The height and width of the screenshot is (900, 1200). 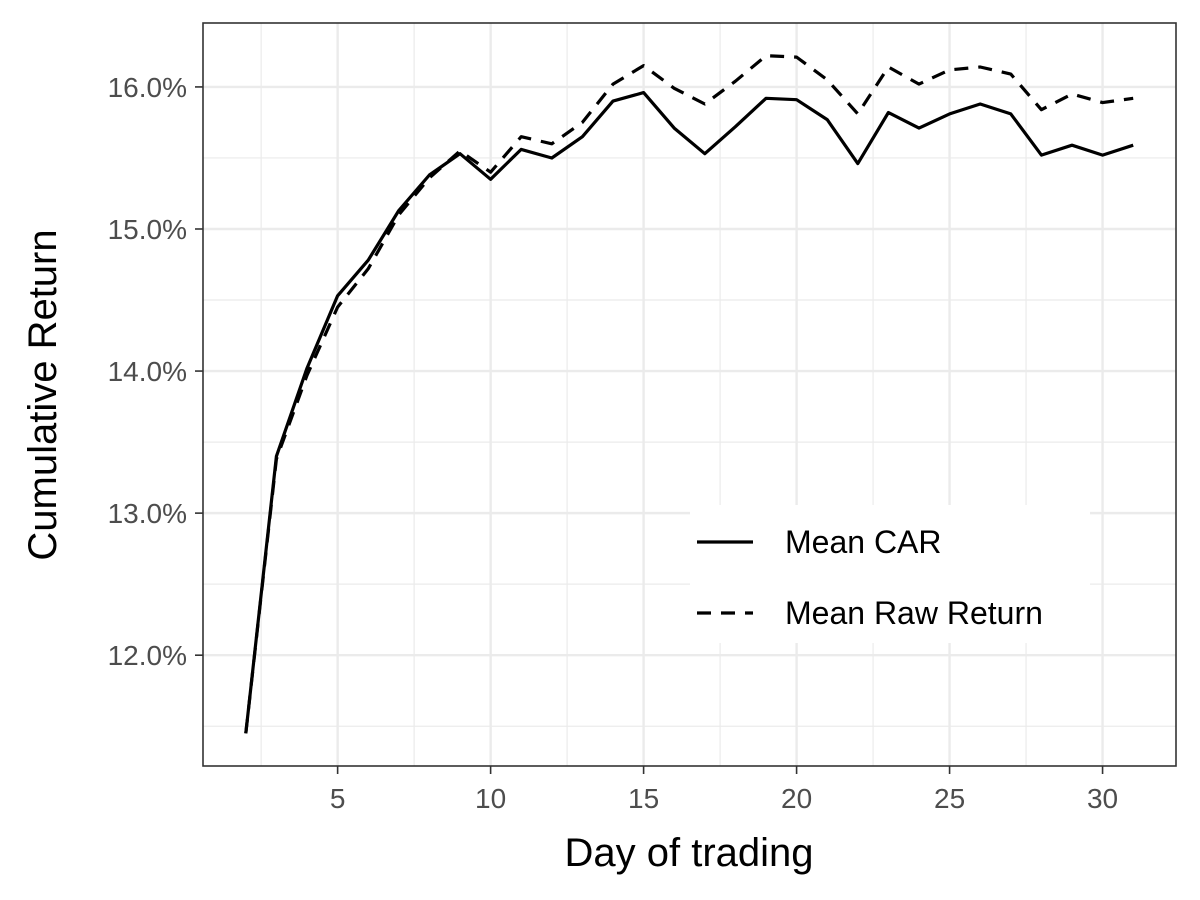 What do you see at coordinates (147, 229) in the screenshot?
I see `y-tick-label: 15.0%` at bounding box center [147, 229].